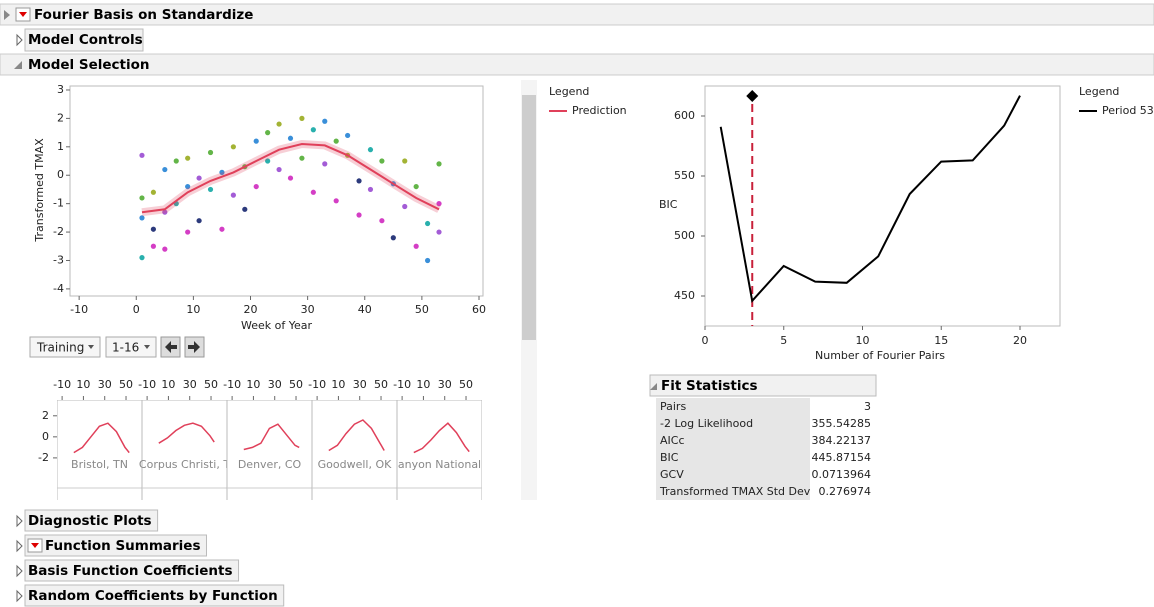 The image size is (1154, 607). I want to click on x-axis-label: Number of Fourier Pairs, so click(880, 355).